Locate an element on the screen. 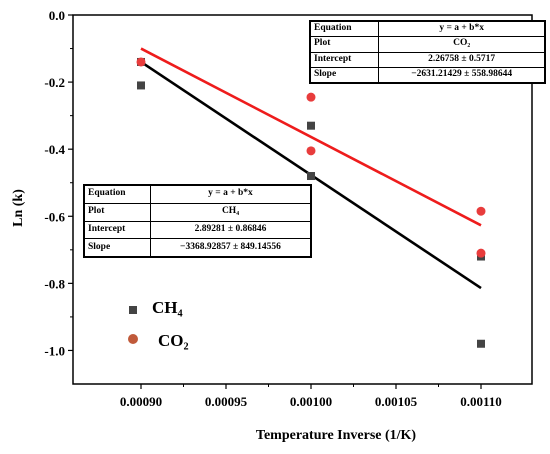 This screenshot has width=550, height=454. x-tick-label: 0.00105 is located at coordinates (396, 401).